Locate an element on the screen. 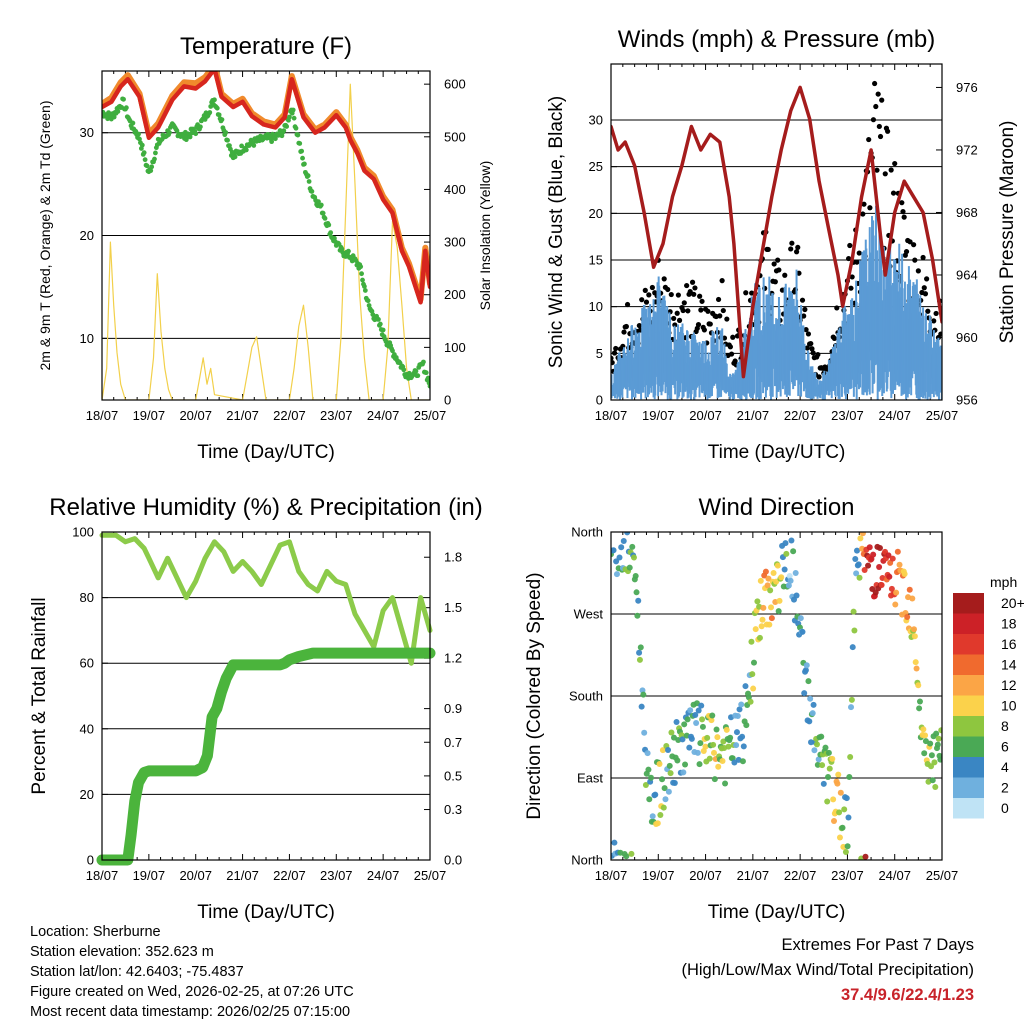 The image size is (1024, 1024). y-tick-label: West is located at coordinates (589, 614).